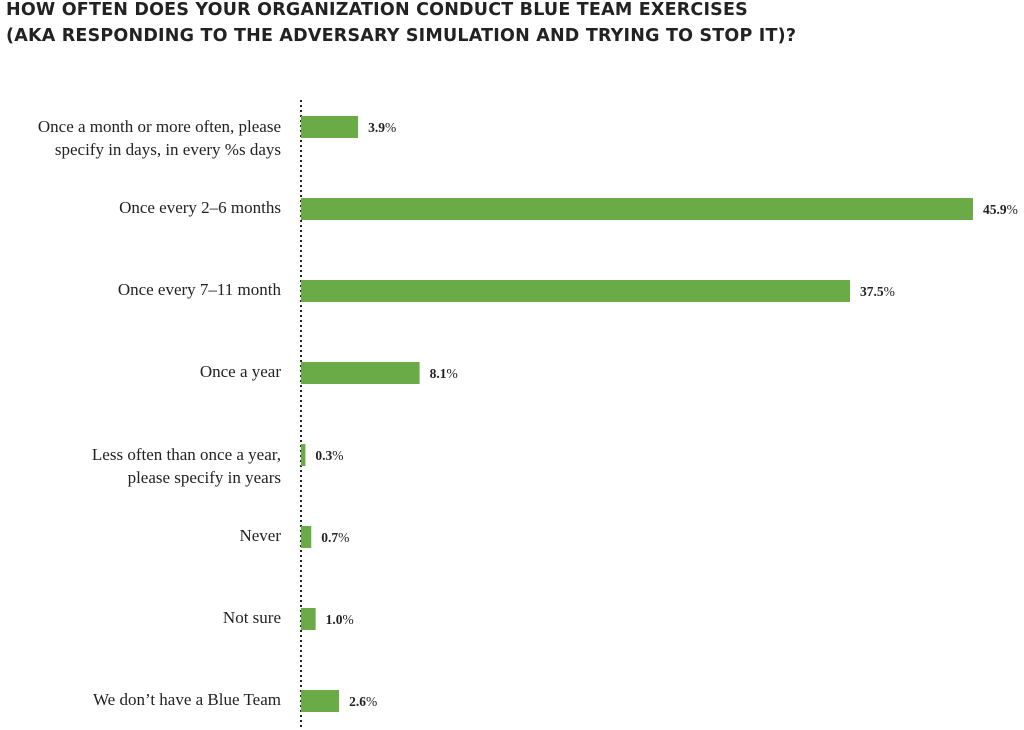 This screenshot has width=1024, height=730. What do you see at coordinates (444, 373) in the screenshot?
I see `value-label-3: 8.1%` at bounding box center [444, 373].